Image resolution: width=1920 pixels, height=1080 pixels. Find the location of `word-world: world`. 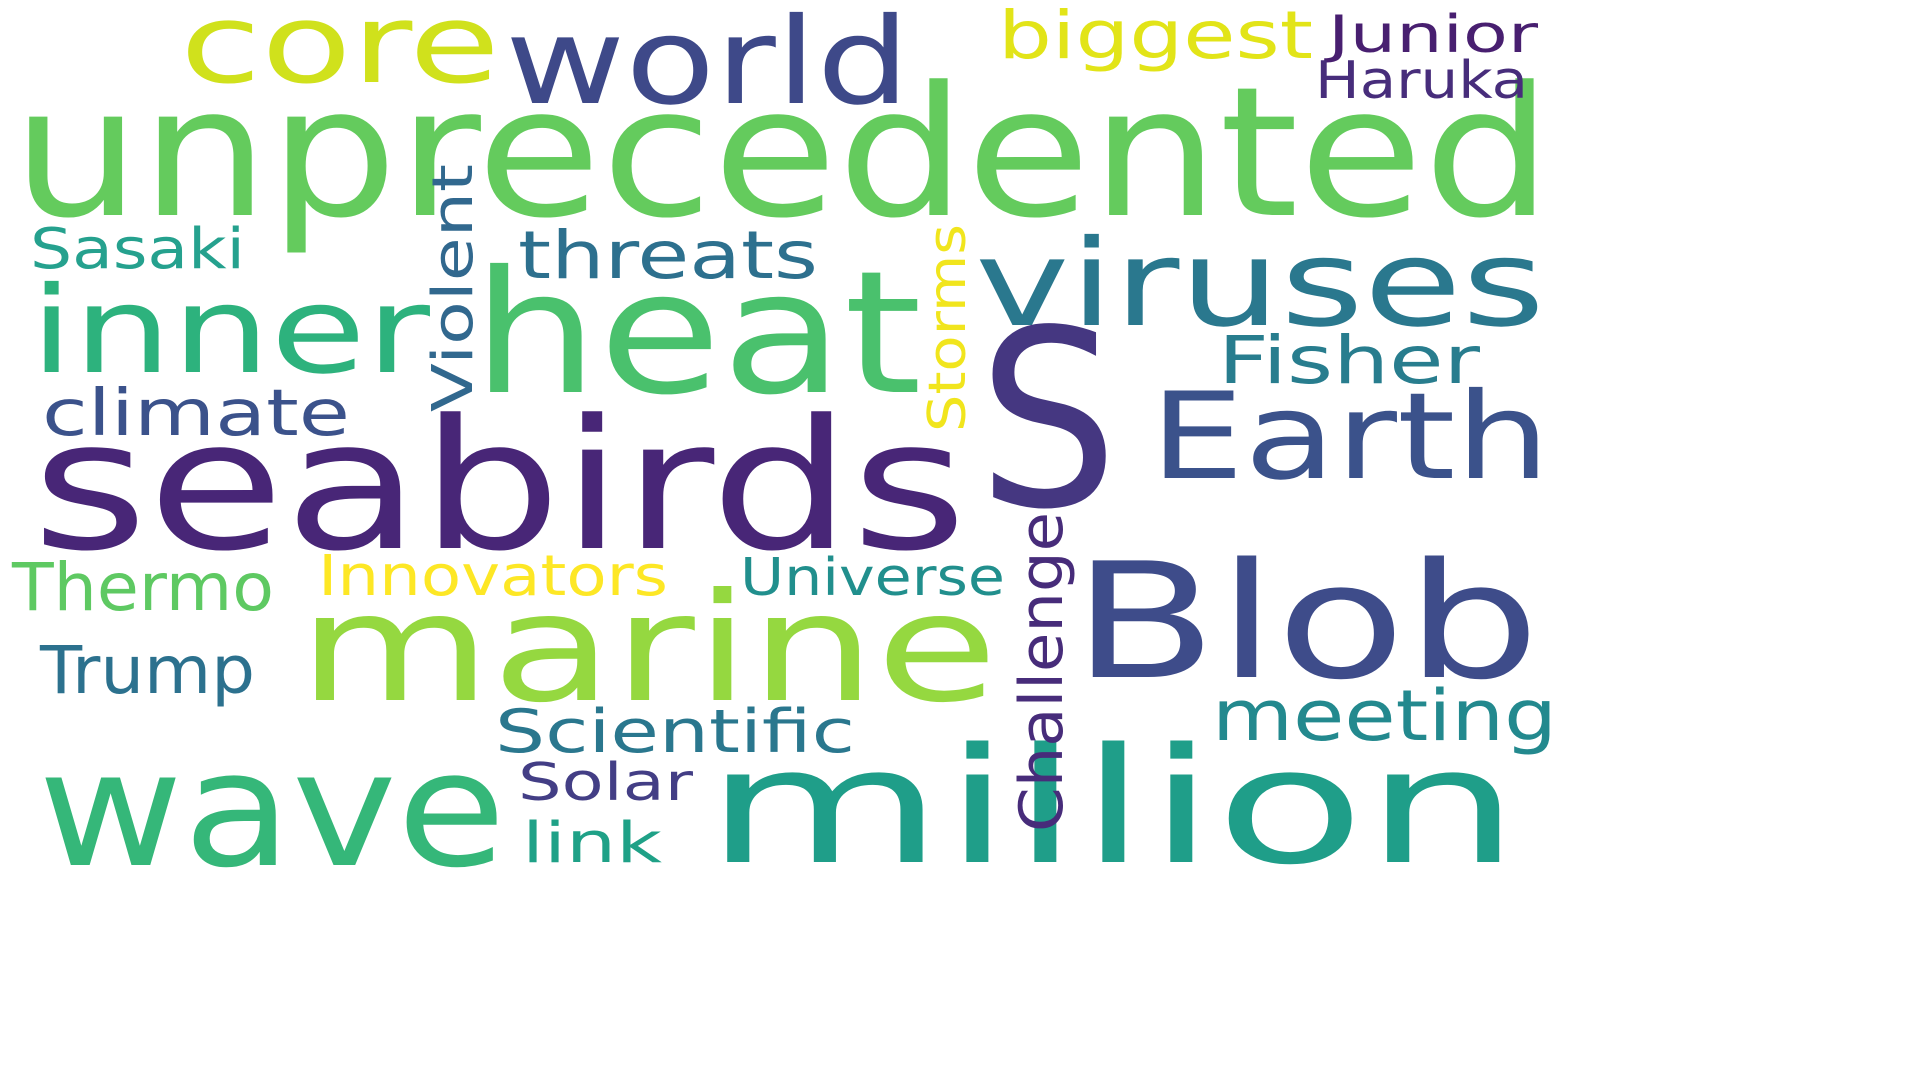

word-world: world is located at coordinates (707, 66).